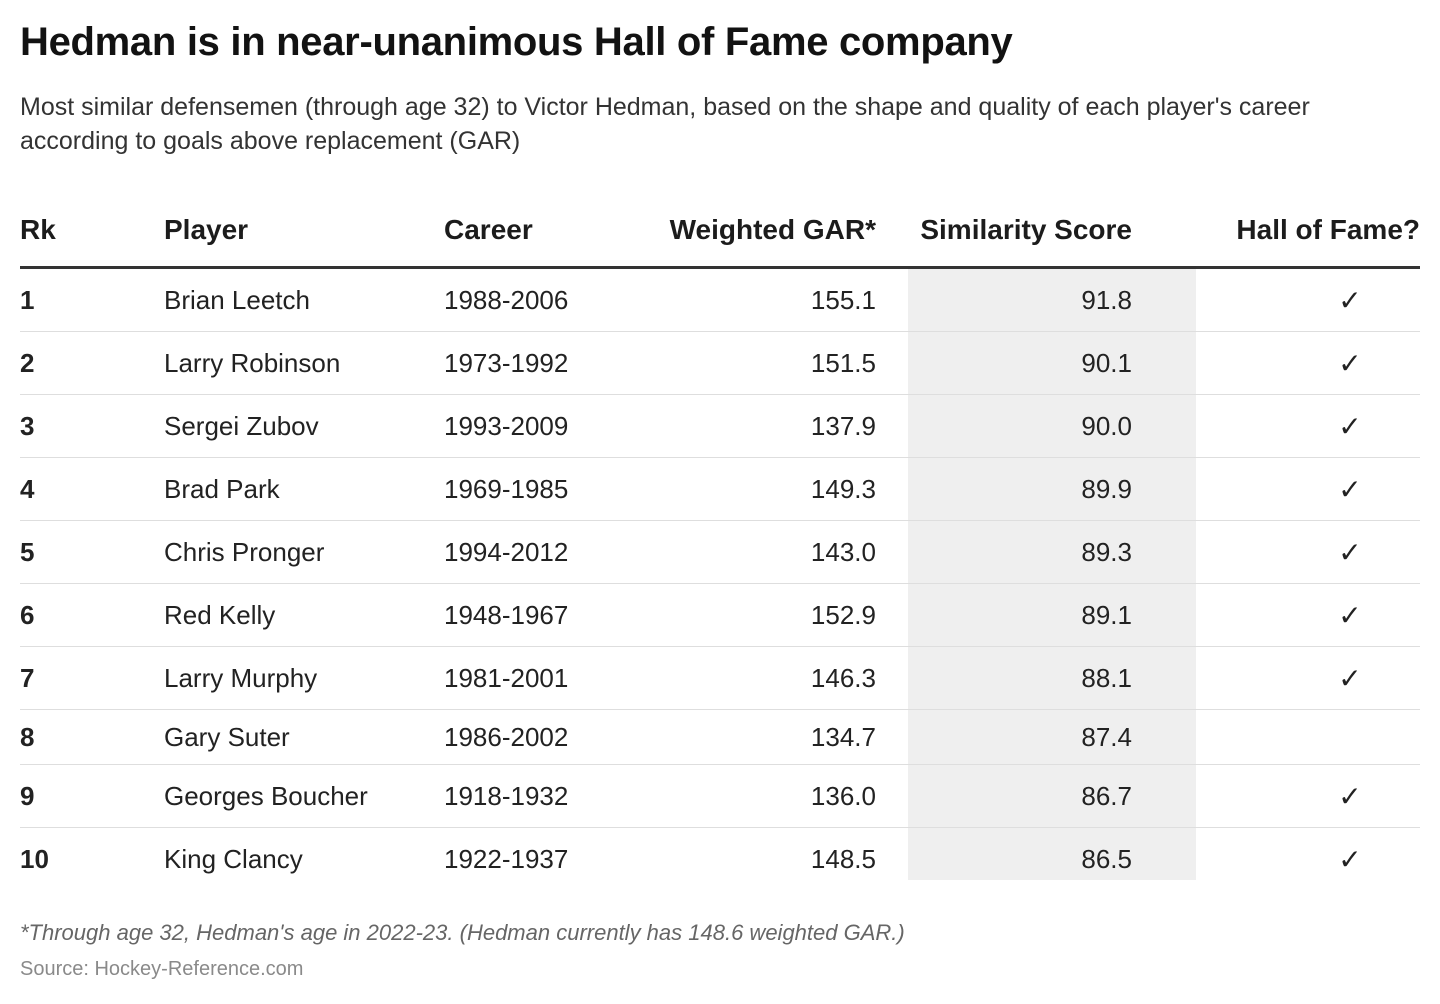 This screenshot has width=1440, height=1004. Describe the element at coordinates (1106, 488) in the screenshot. I see `row-similarity-score: 89.9` at that location.